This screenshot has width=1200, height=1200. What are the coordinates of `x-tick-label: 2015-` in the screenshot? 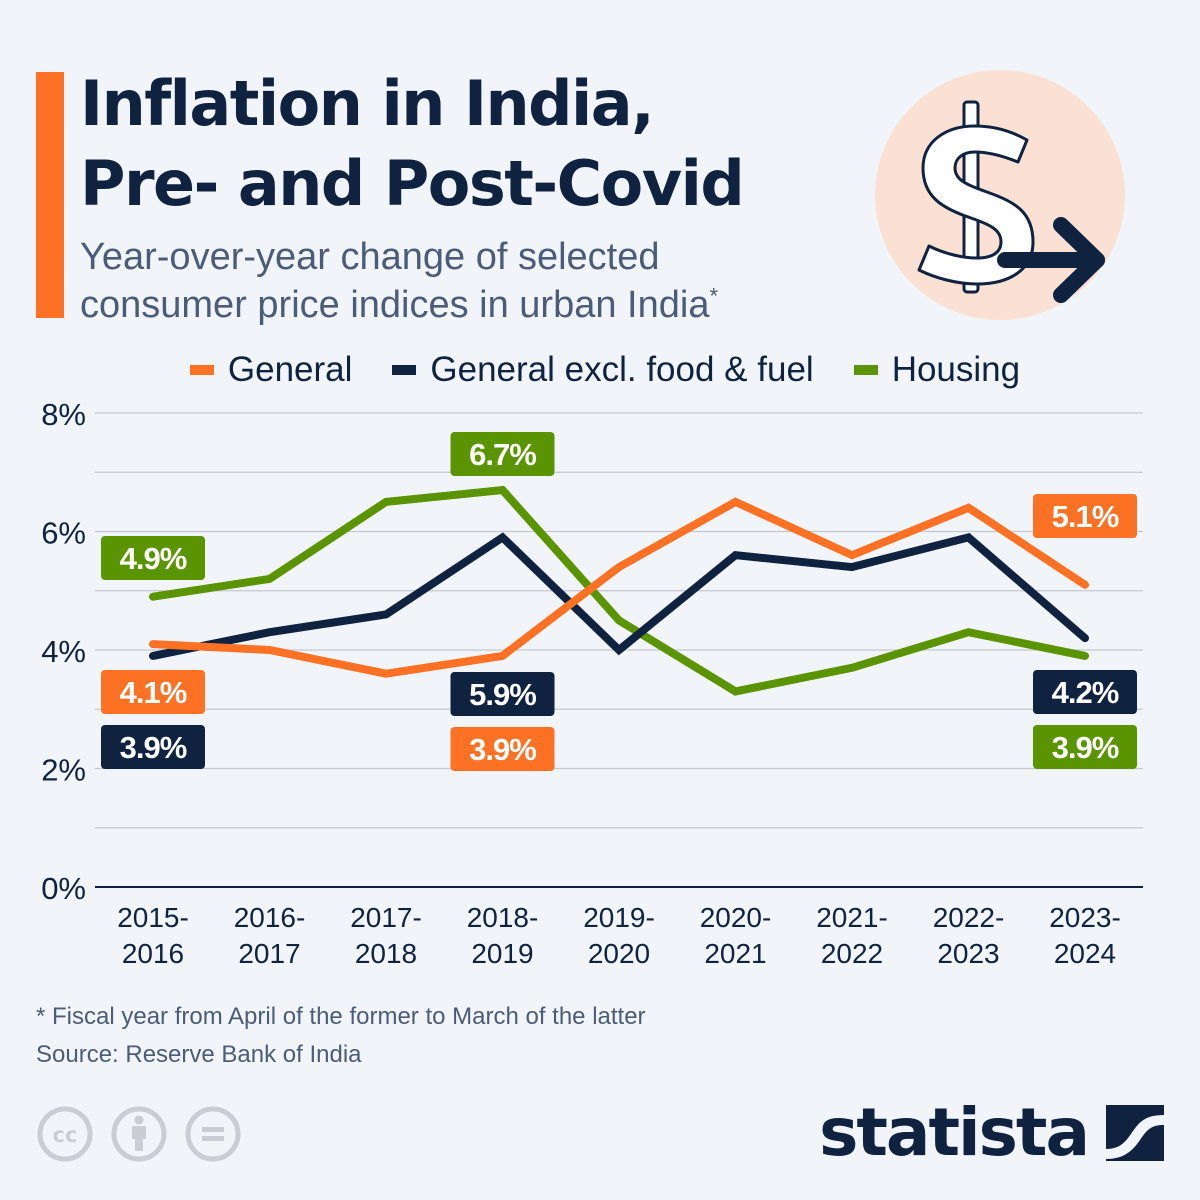 It's located at (153, 917).